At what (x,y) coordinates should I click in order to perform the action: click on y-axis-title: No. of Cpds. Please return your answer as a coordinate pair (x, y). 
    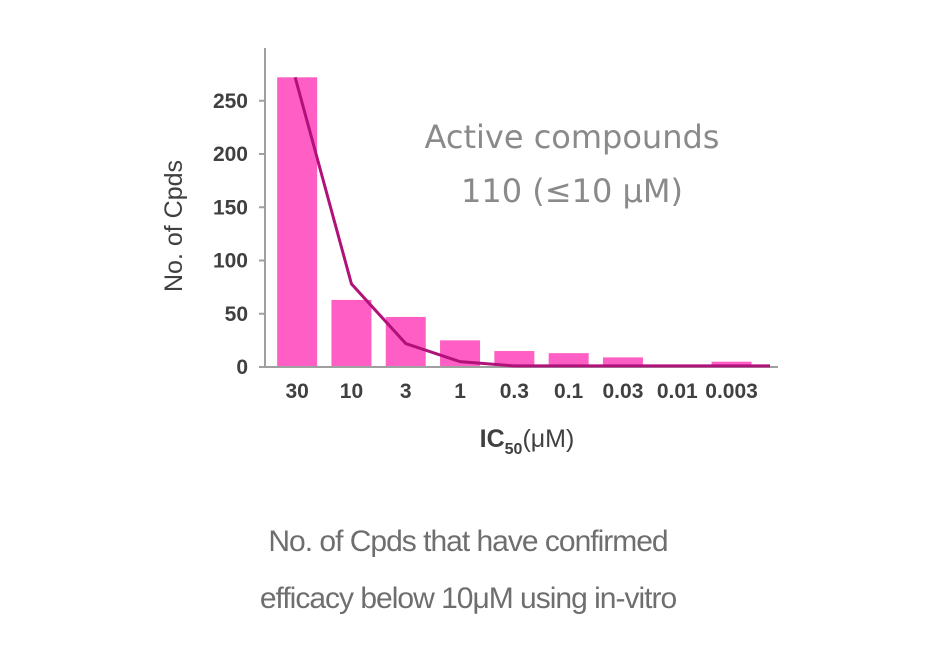
    Looking at the image, I should click on (174, 226).